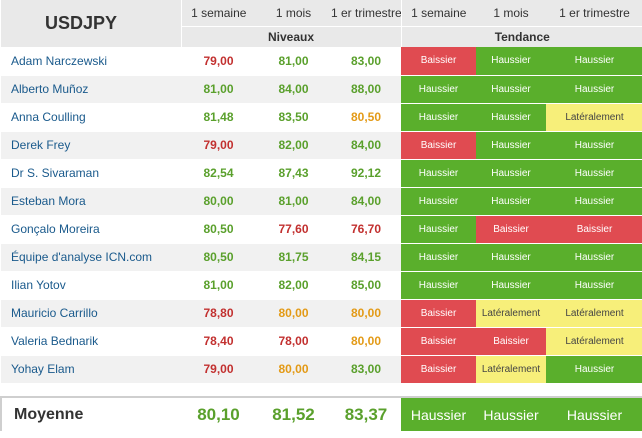  Describe the element at coordinates (366, 61) in the screenshot. I see `level-value: 83,00` at that location.